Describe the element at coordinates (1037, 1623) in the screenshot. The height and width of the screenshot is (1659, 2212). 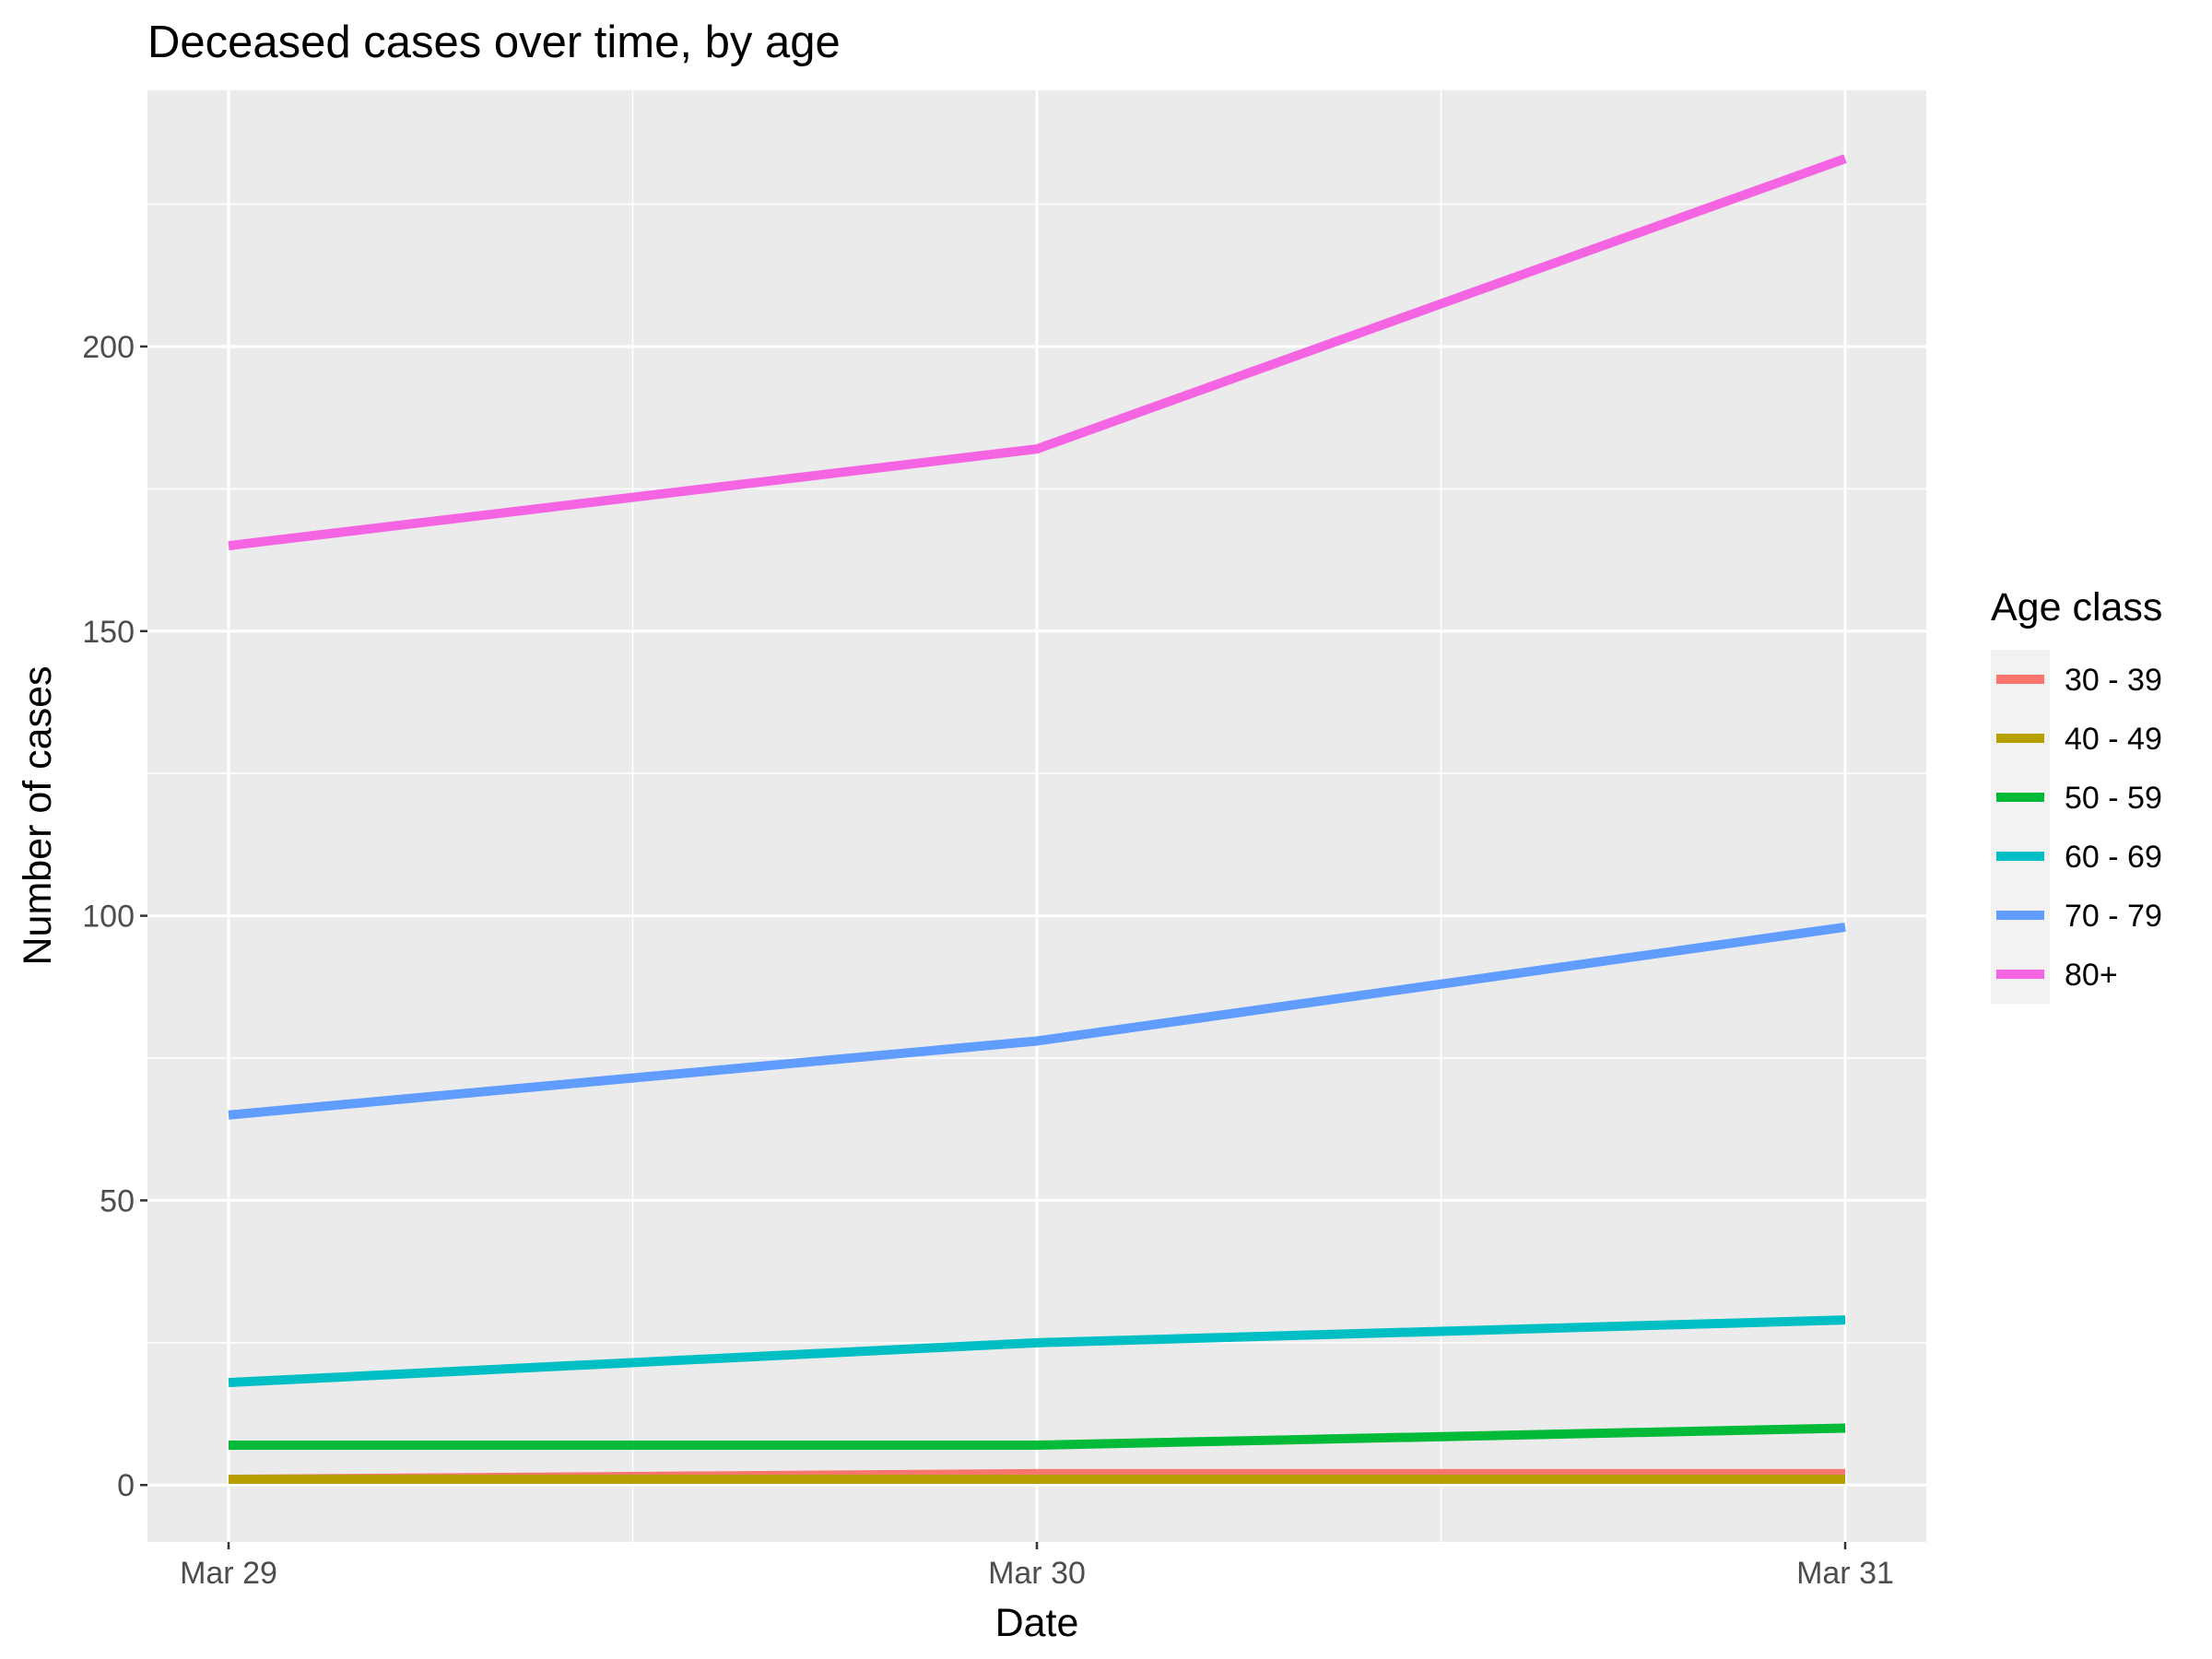
I see `x-axis-title: Date` at that location.